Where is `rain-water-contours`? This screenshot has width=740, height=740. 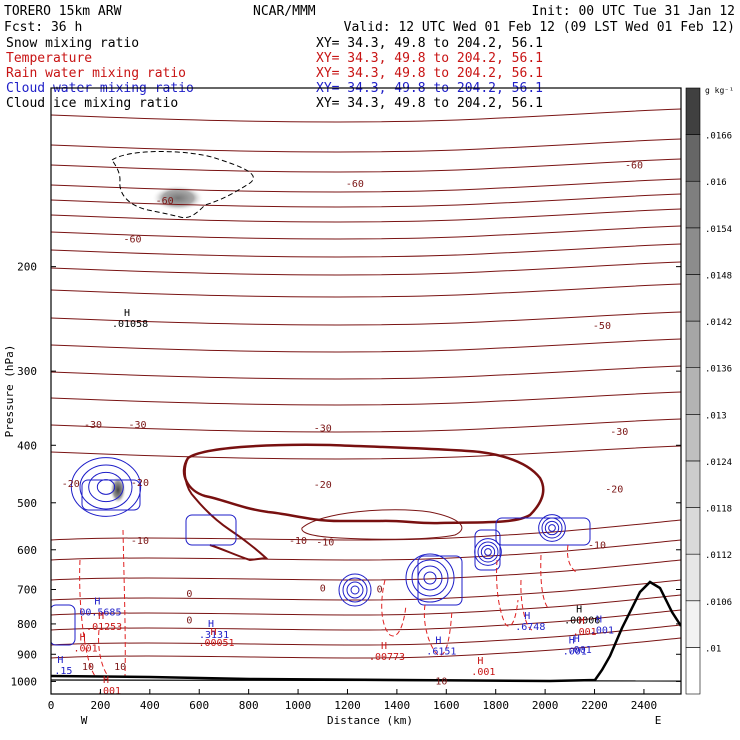 rain-water-contours is located at coordinates (328, 603).